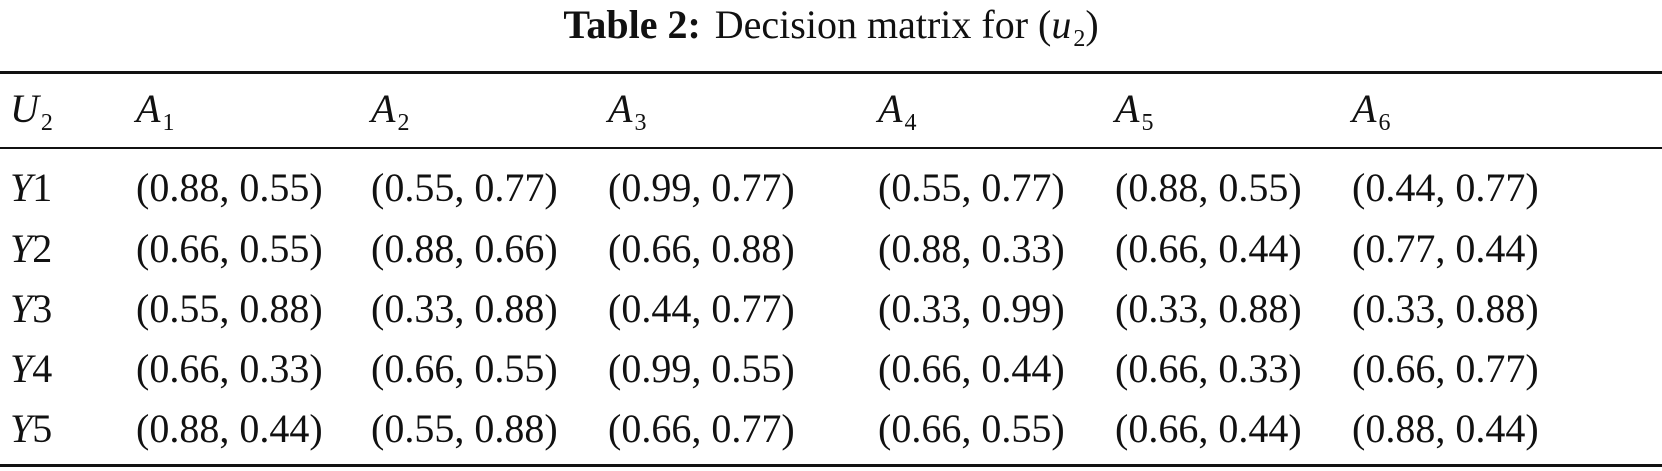  Describe the element at coordinates (1147, 123) in the screenshot. I see `column-subscript: 5` at that location.